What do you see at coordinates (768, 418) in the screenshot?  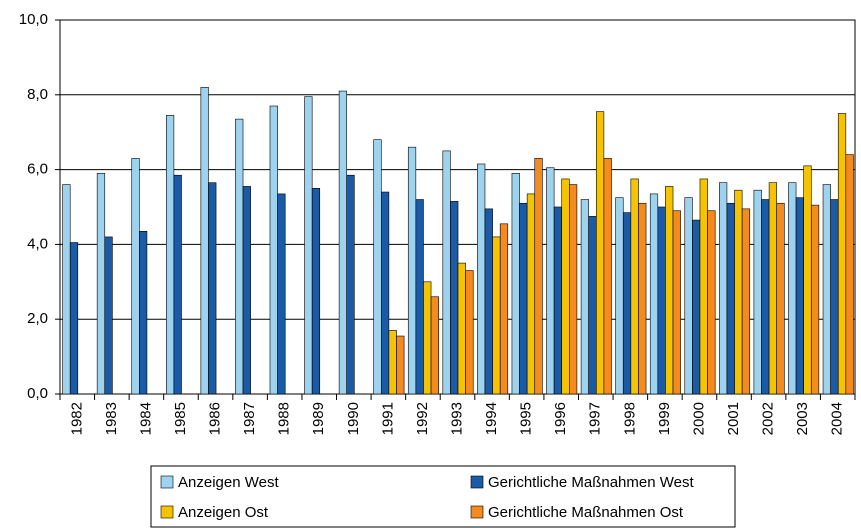 I see `x-tick-label: 2002` at bounding box center [768, 418].